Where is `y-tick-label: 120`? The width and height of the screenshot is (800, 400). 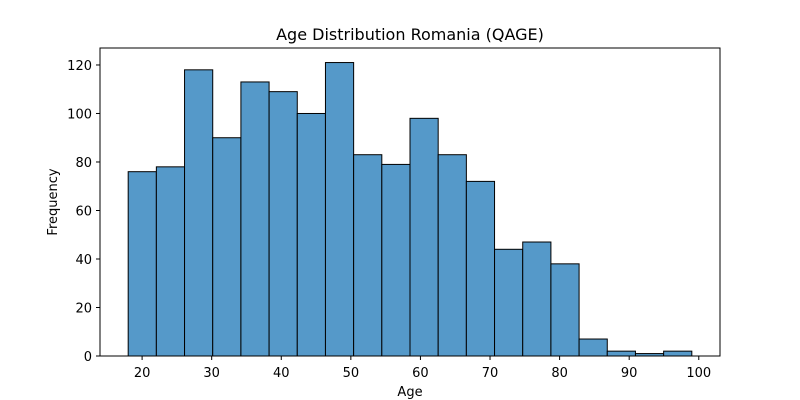 y-tick-label: 120 is located at coordinates (79, 66).